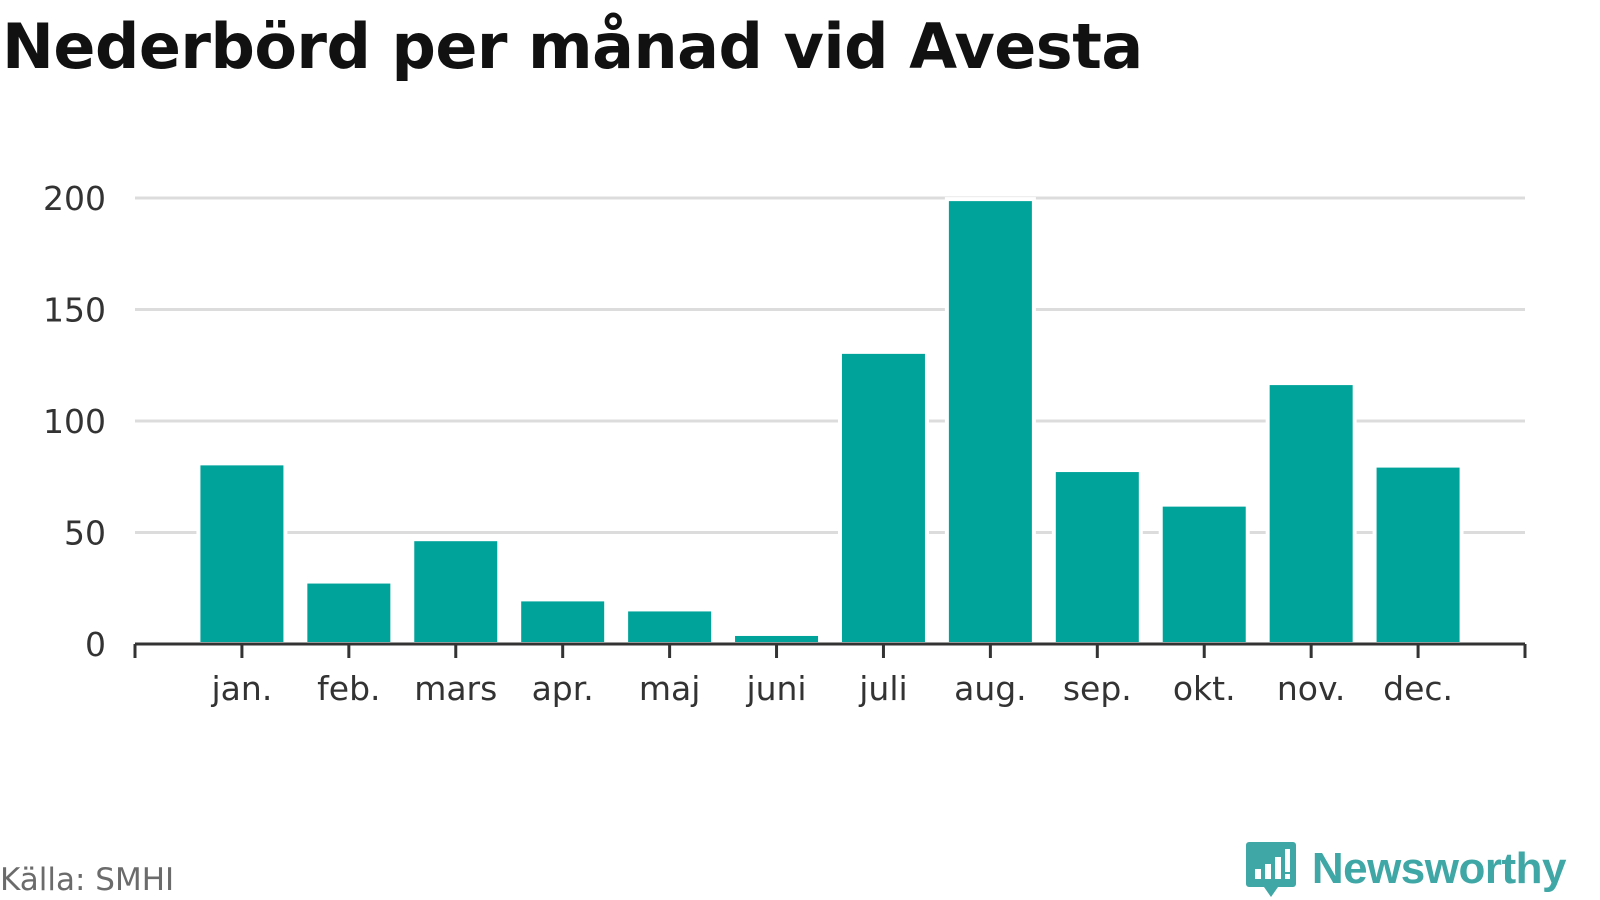 The height and width of the screenshot is (900, 1600). What do you see at coordinates (1439, 868) in the screenshot?
I see `brand-name: Newsworthy` at bounding box center [1439, 868].